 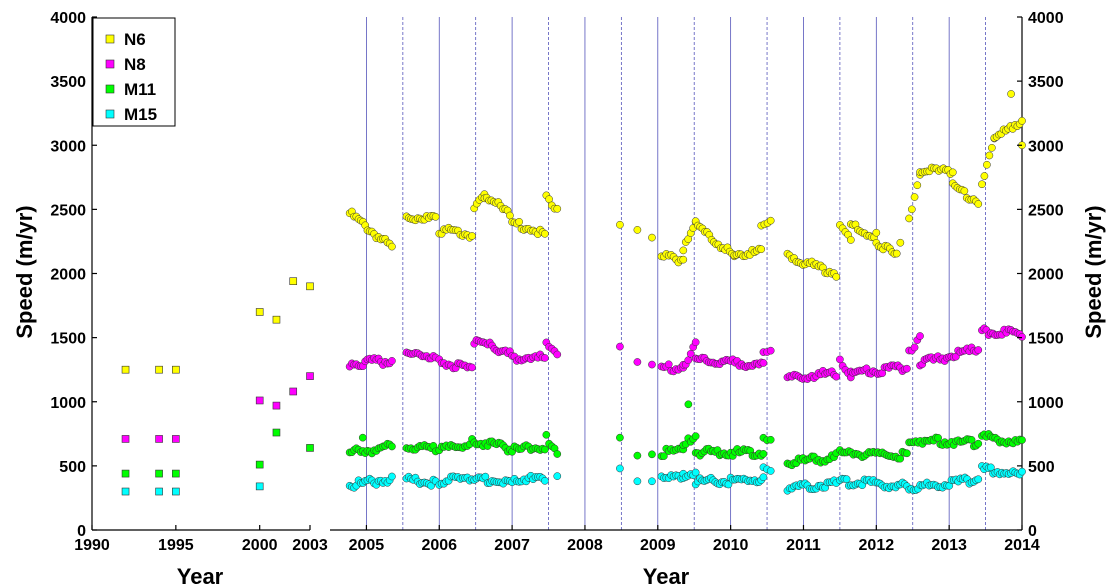 What do you see at coordinates (1046, 146) in the screenshot?
I see `y-tick-label-right: 3000` at bounding box center [1046, 146].